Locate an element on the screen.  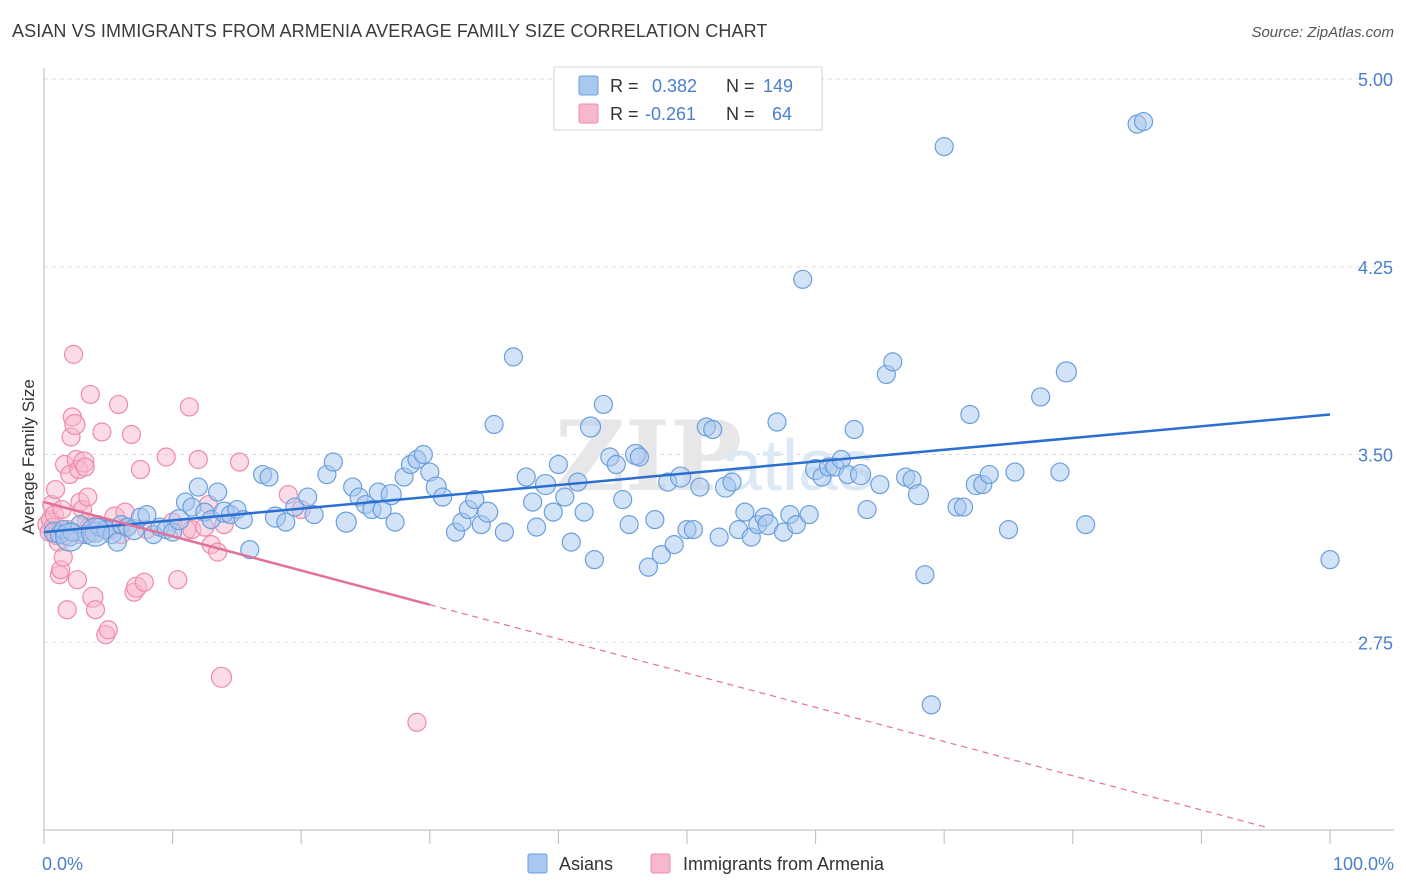
source-credit: Source: ZipAtlas.com is located at coordinates (1322, 32).